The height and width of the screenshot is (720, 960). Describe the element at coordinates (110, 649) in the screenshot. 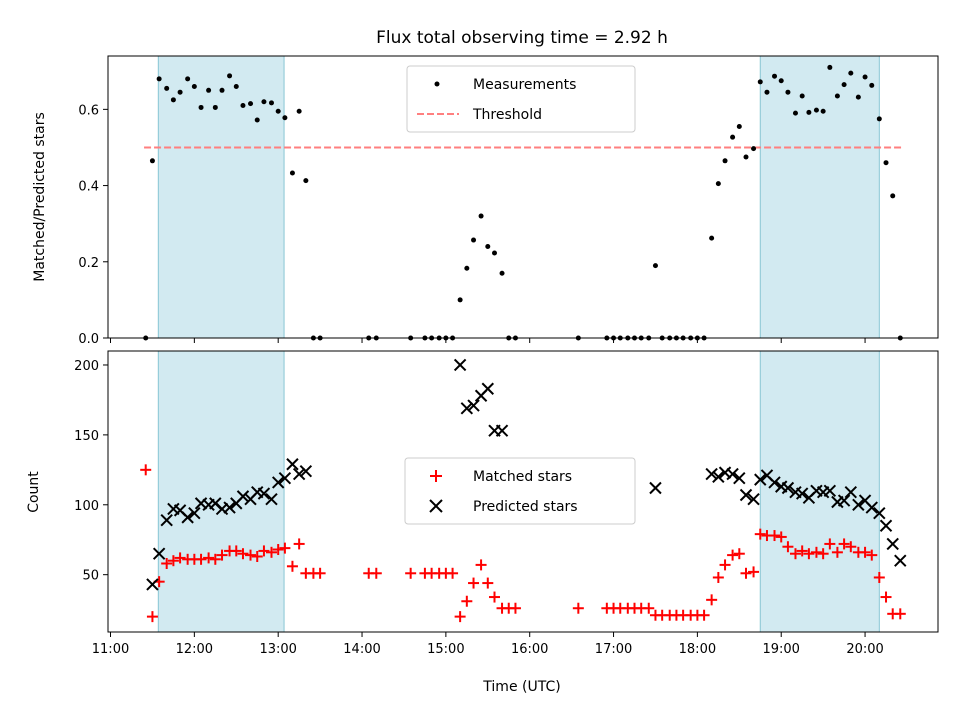

I see `x-tick-label: 11:00` at that location.